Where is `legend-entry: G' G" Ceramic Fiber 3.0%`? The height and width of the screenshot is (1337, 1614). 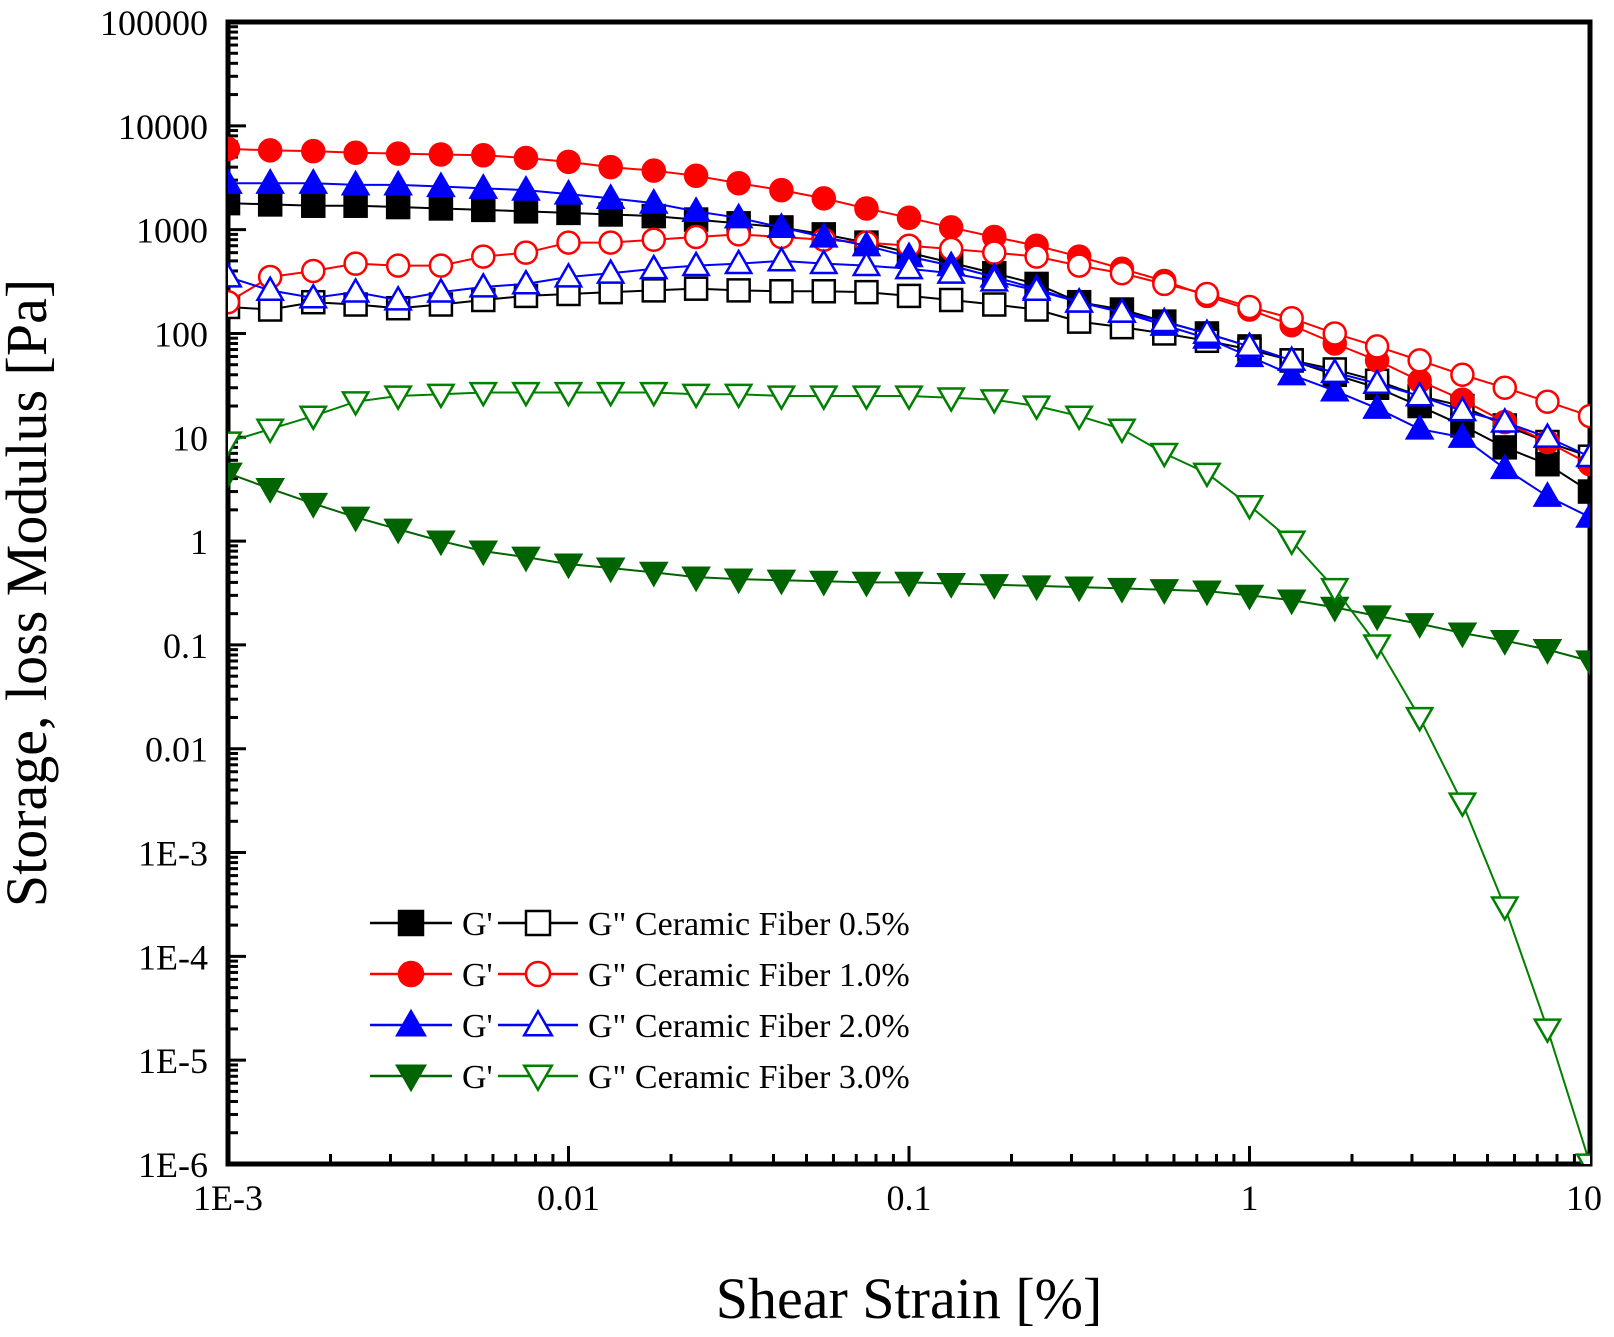 legend-entry: G' G" Ceramic Fiber 3.0% is located at coordinates (640, 1077).